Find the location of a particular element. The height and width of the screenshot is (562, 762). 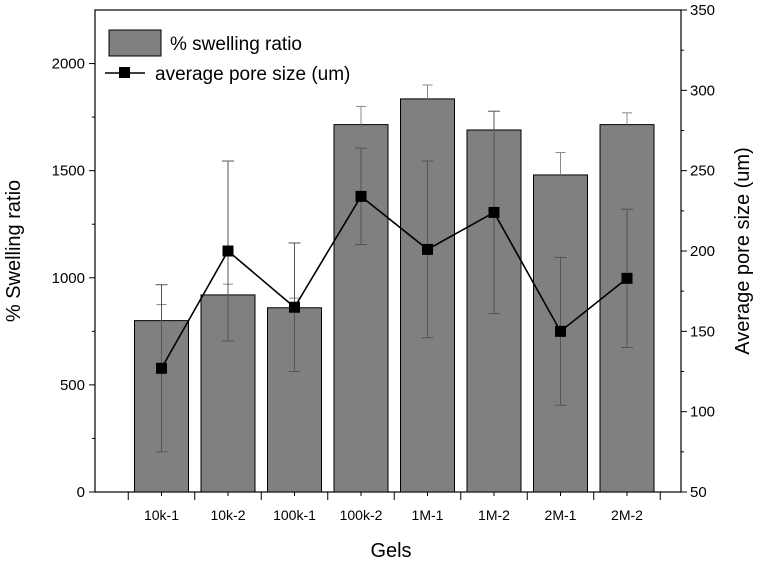

left-tick-label-0: 0 is located at coordinates (81, 492).